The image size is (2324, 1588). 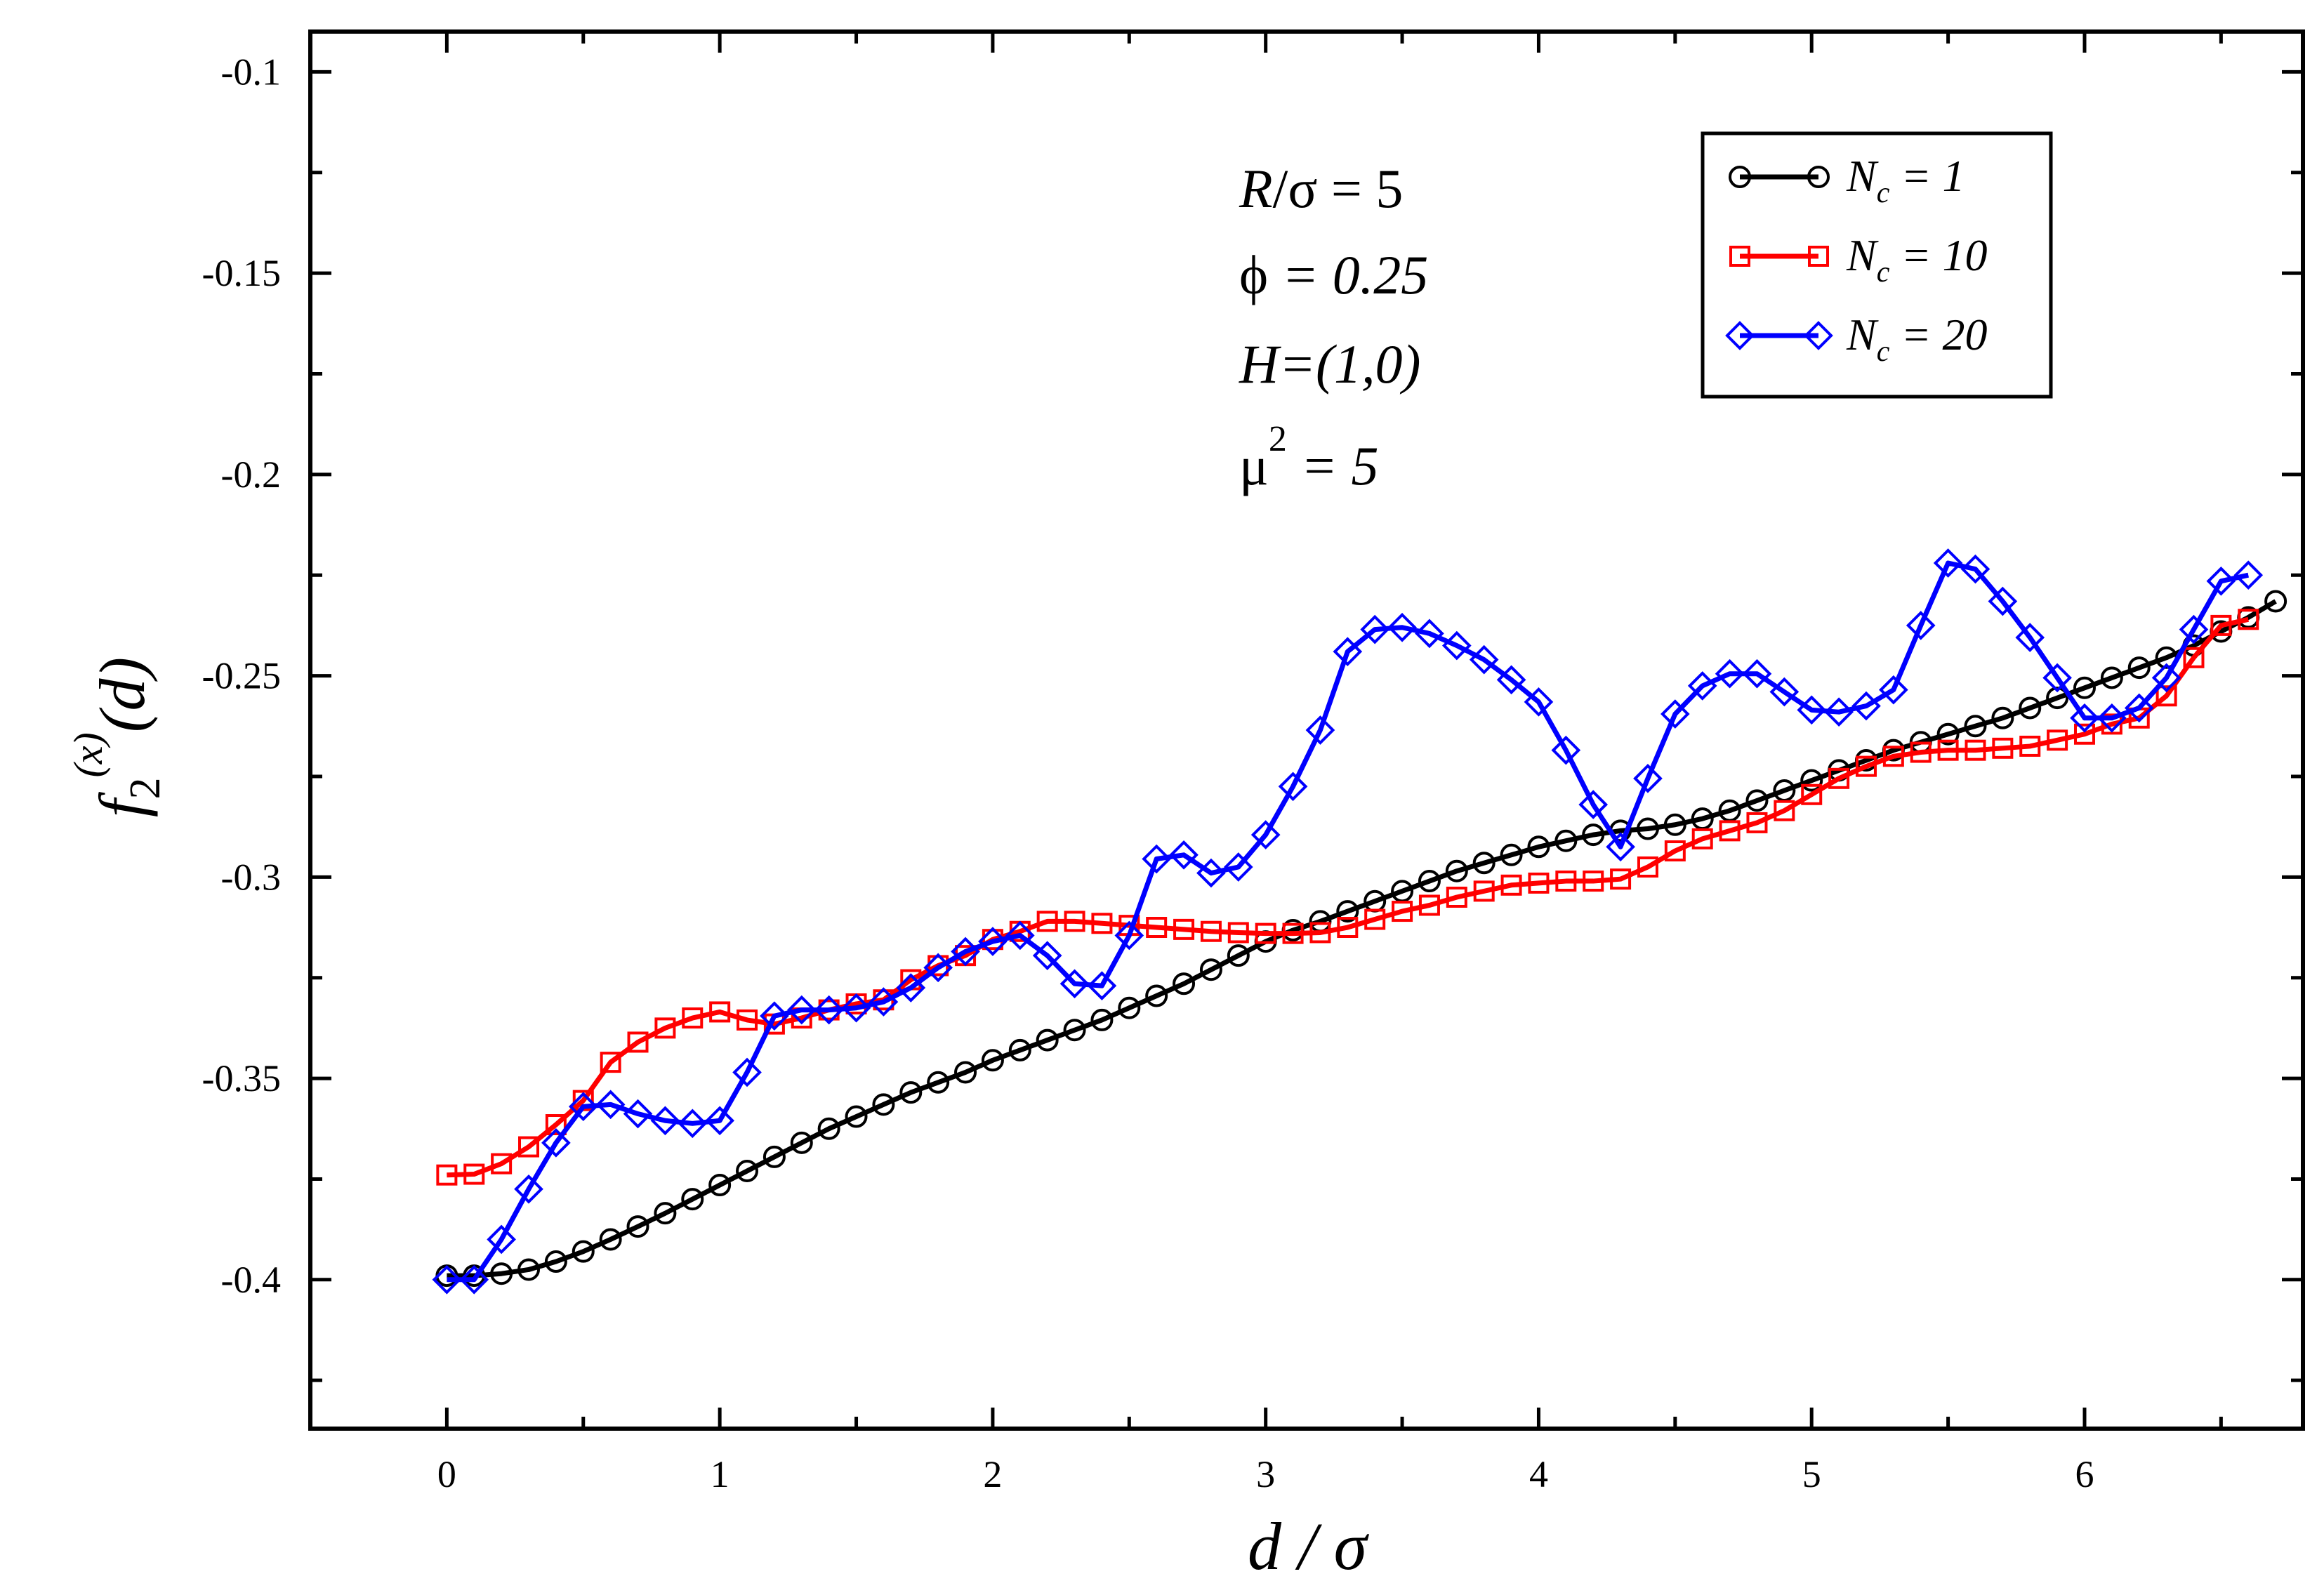 I want to click on x-tick-label: 3, so click(x=1265, y=1474).